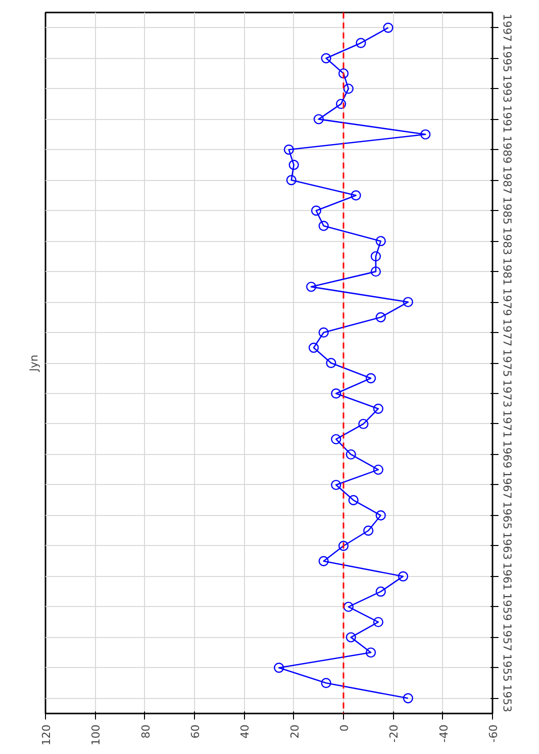 This screenshot has height=754, width=539. Describe the element at coordinates (46, 735) in the screenshot. I see `x-tick-label: 120` at that location.